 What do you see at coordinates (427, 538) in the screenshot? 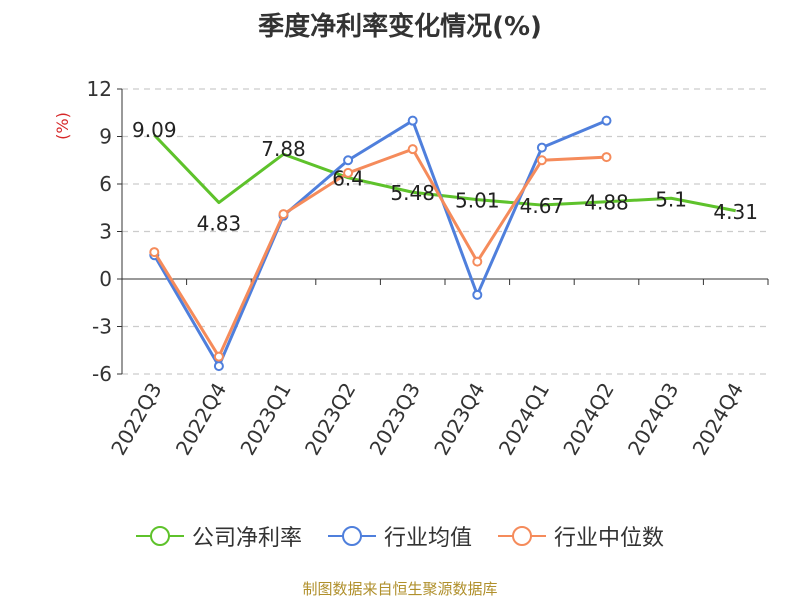
I see `legend-label: 行业均值` at bounding box center [427, 538].